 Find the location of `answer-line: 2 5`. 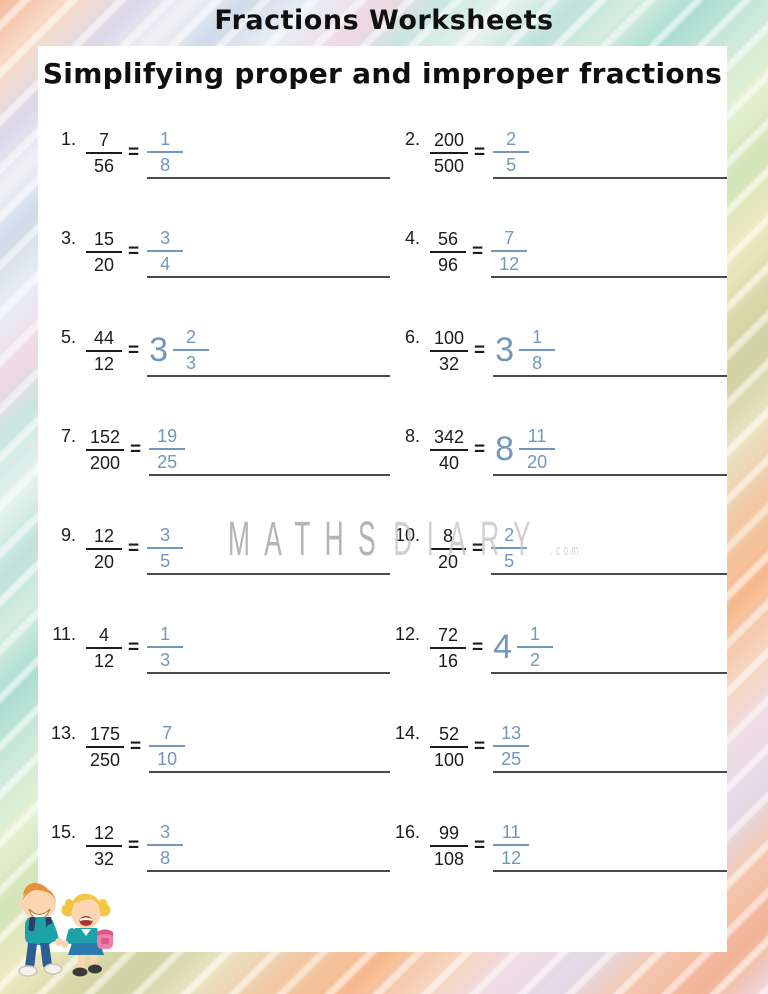

answer-line: 2 5 is located at coordinates (610, 153).